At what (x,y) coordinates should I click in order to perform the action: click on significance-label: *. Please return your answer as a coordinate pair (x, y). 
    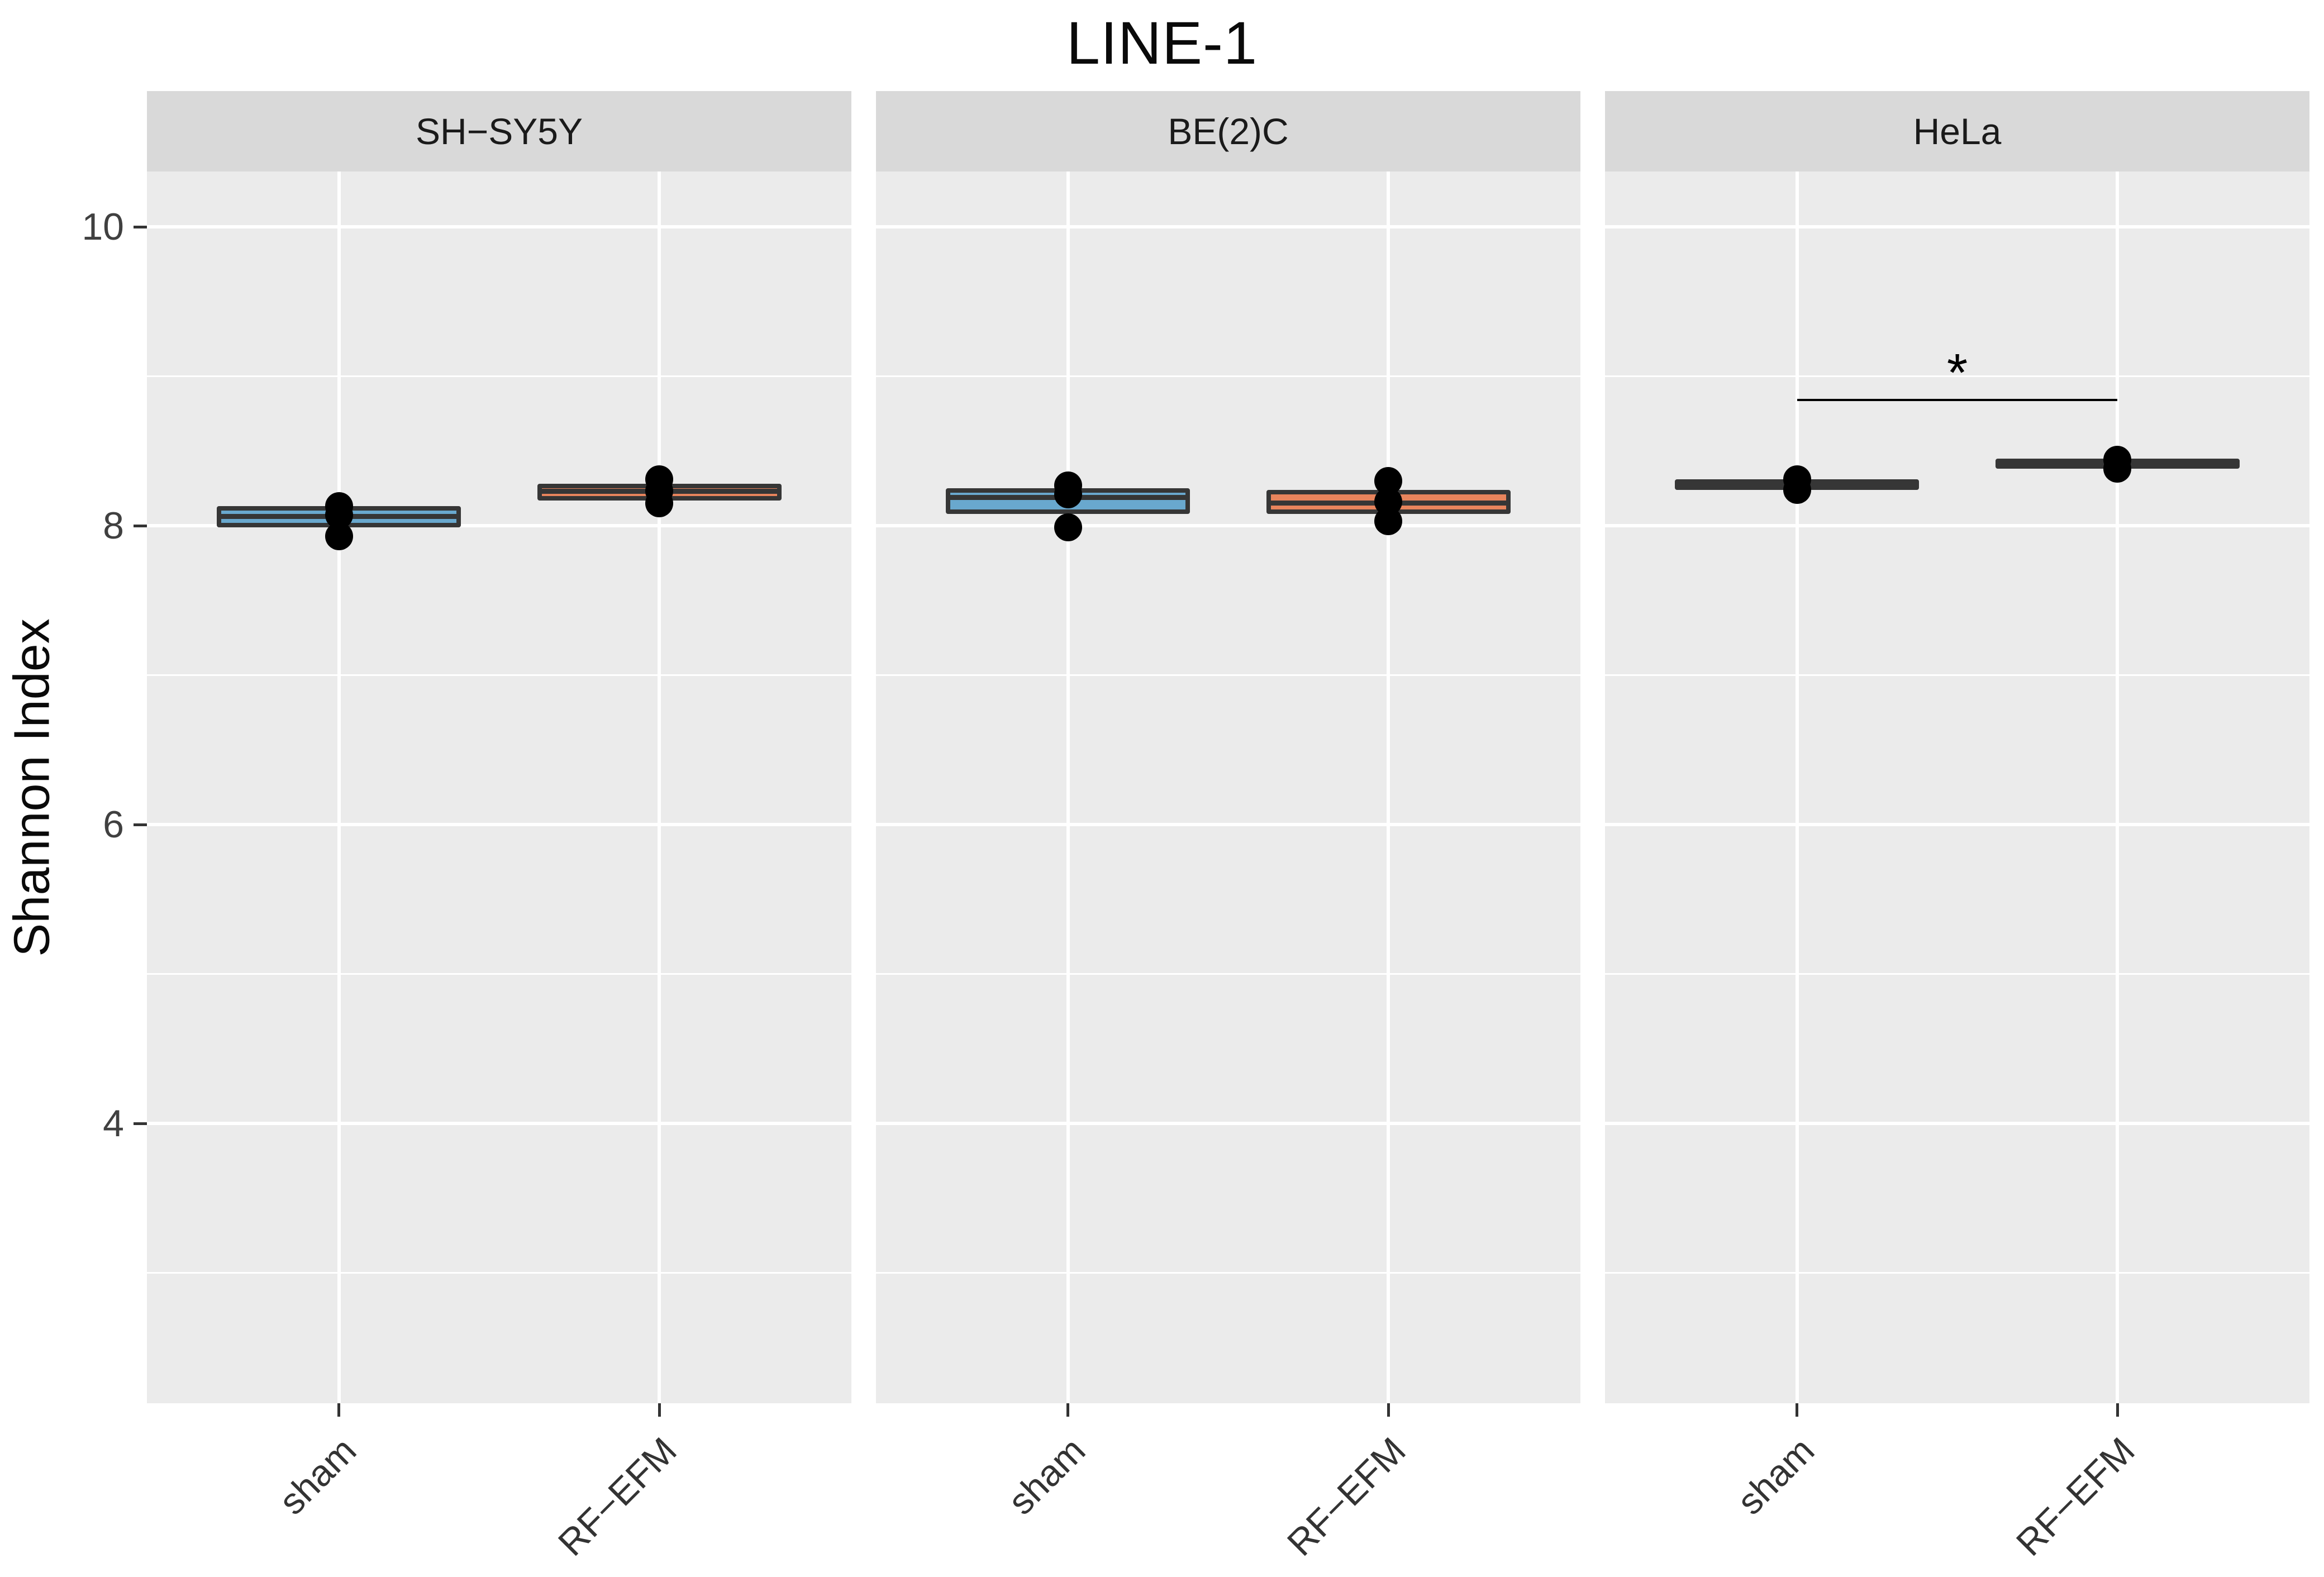
    Looking at the image, I should click on (1957, 373).